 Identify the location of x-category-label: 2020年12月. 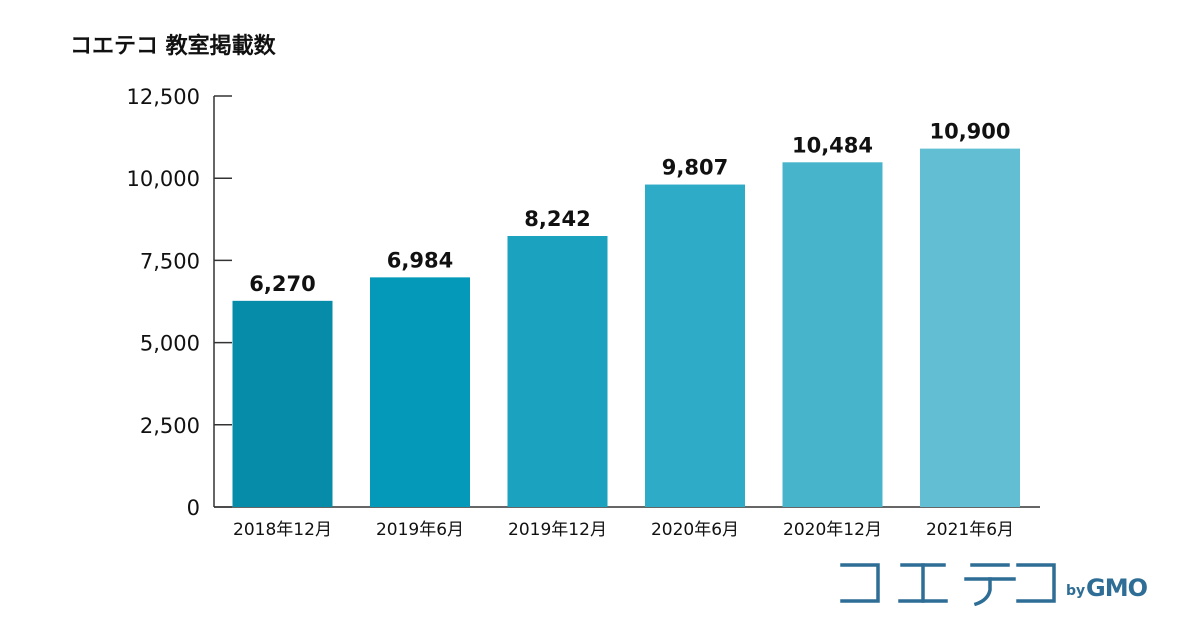
(832, 530).